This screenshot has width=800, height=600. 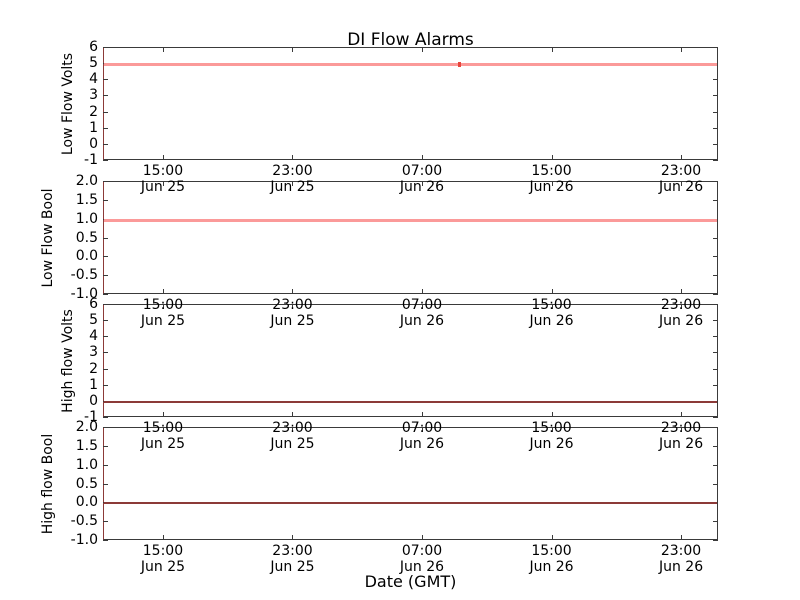 What do you see at coordinates (86, 502) in the screenshot?
I see `y-tick-label: 0.0` at bounding box center [86, 502].